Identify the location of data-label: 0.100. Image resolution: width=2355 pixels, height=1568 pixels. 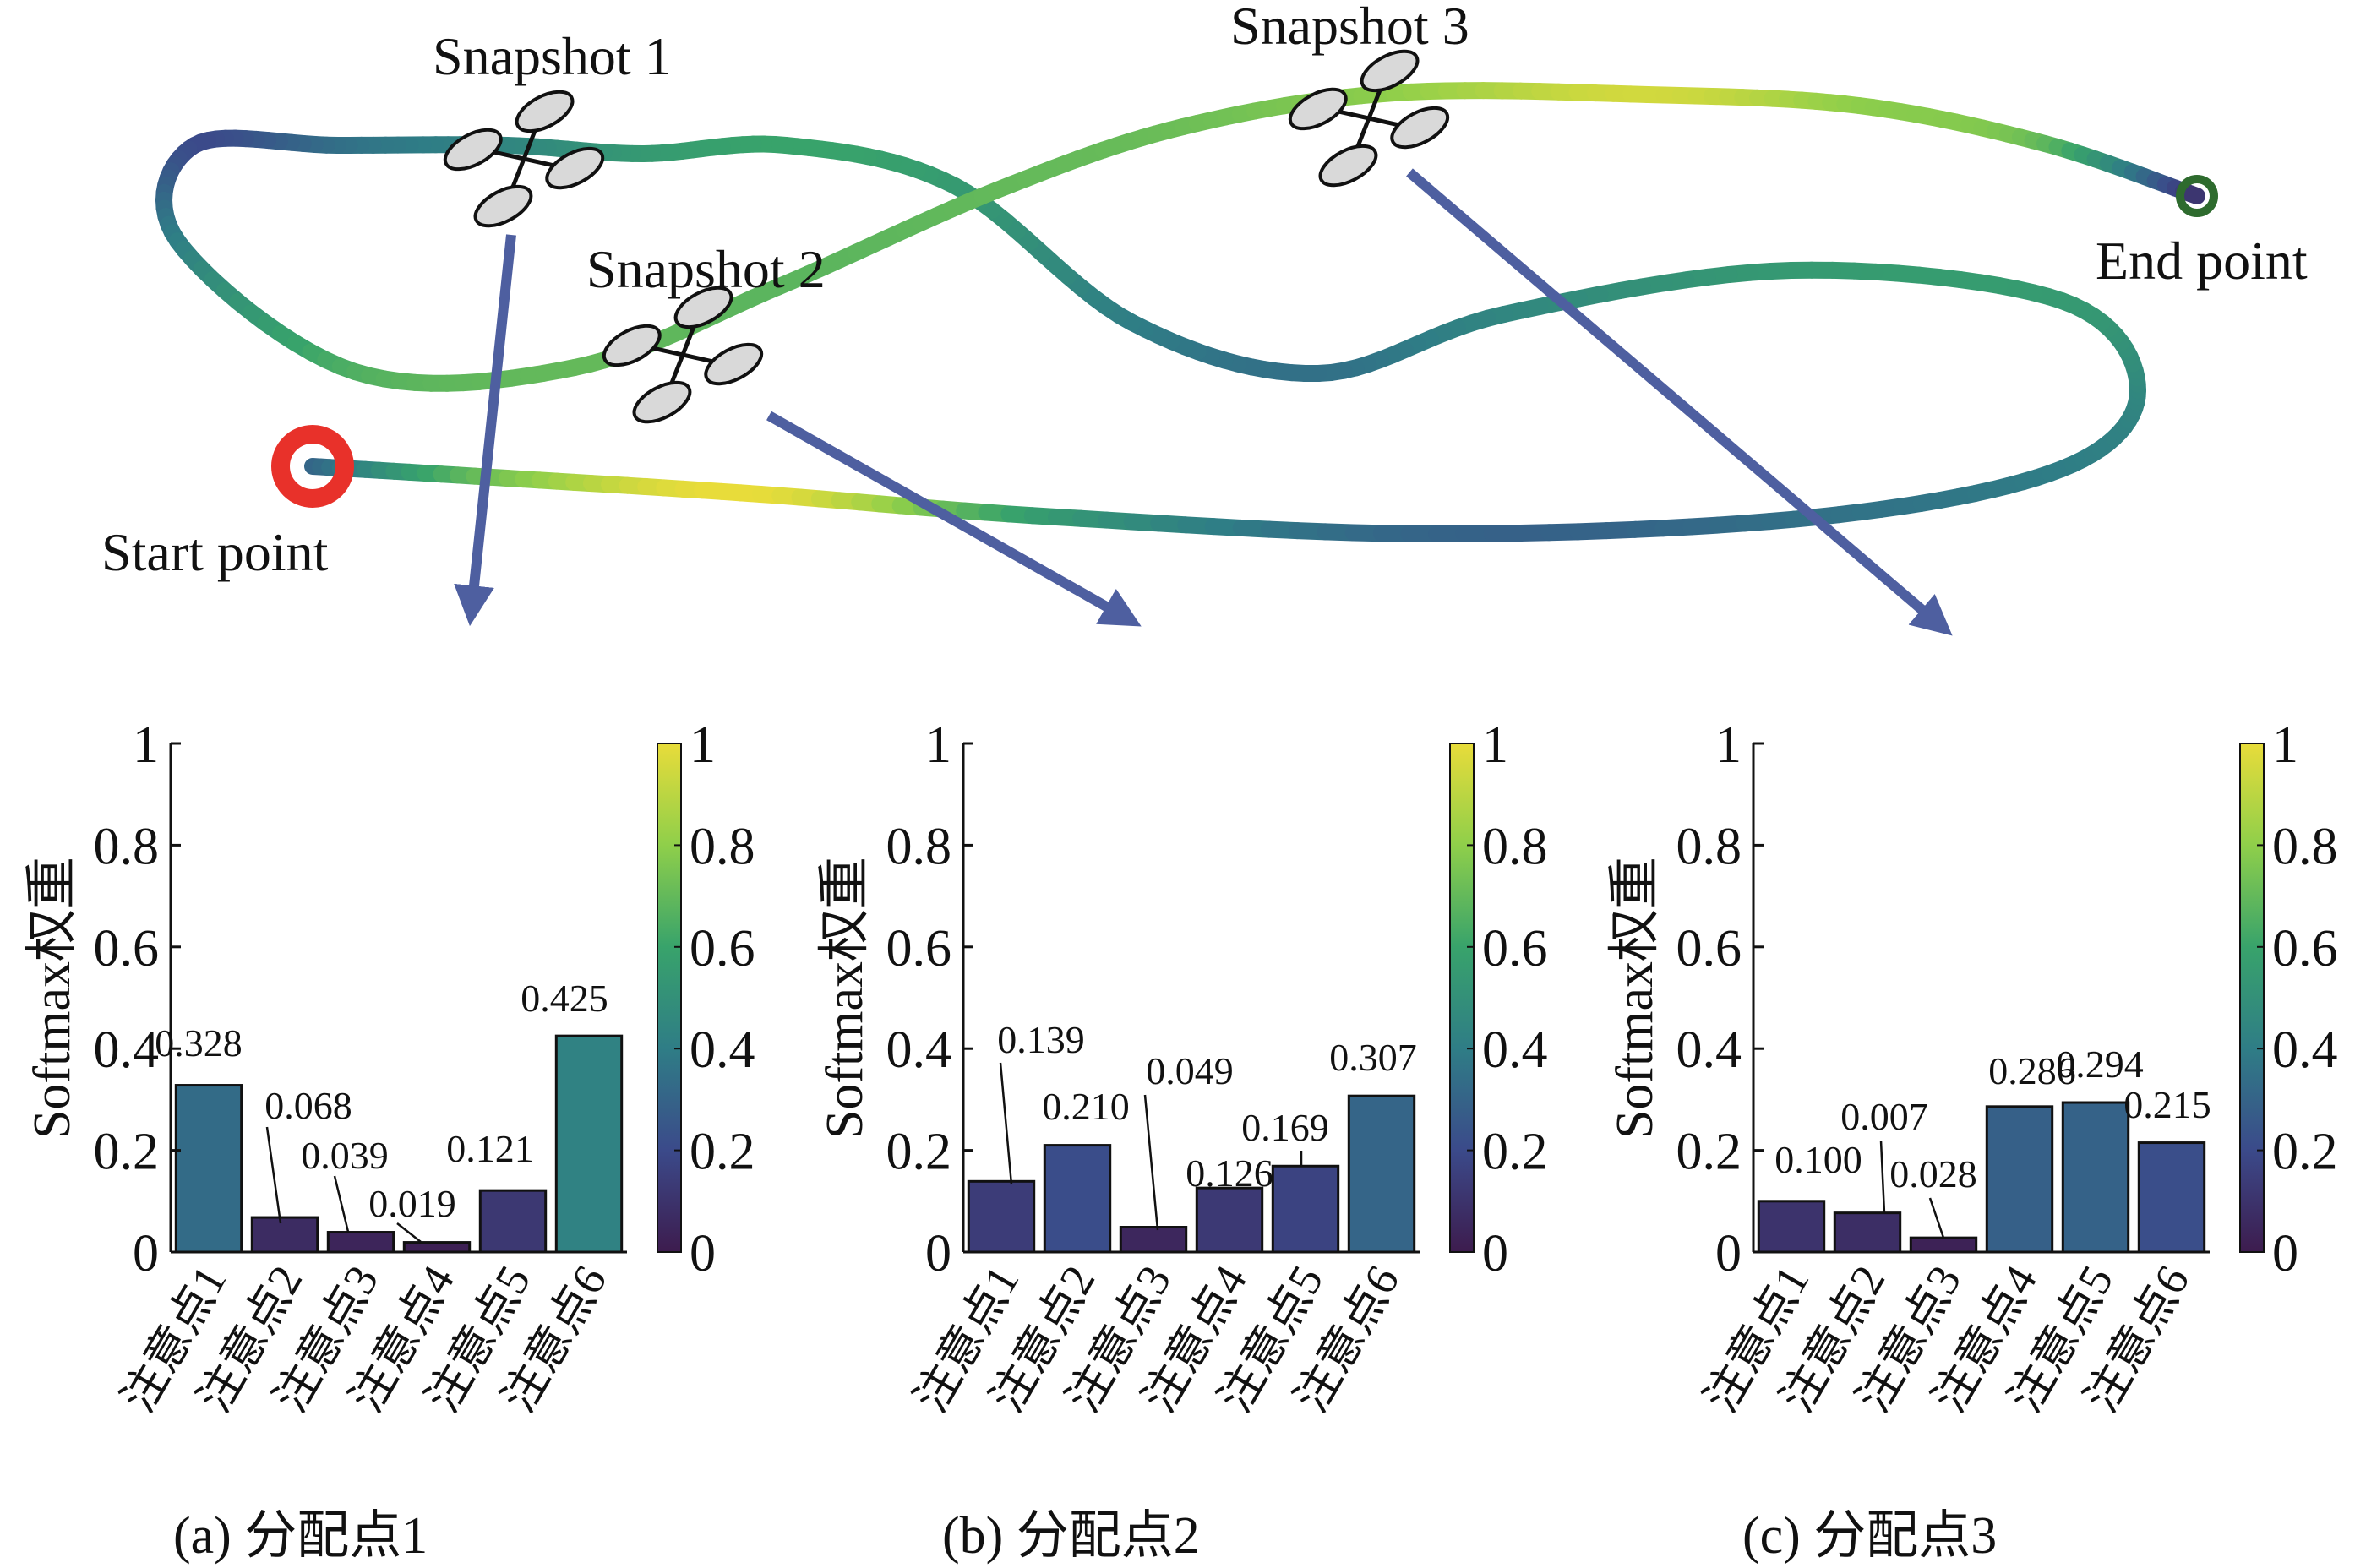
(1818, 1159).